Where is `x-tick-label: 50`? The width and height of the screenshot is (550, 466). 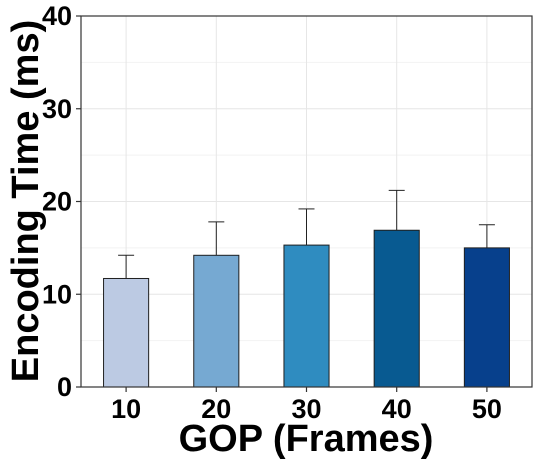 x-tick-label: 50 is located at coordinates (487, 409).